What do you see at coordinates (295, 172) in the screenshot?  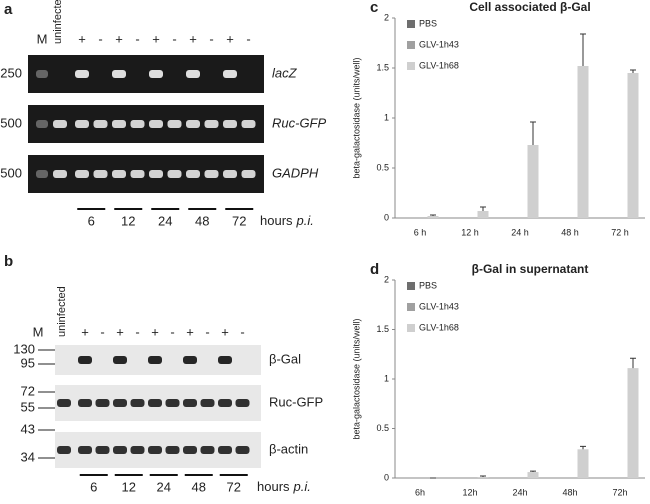 I see `row-label: GADPH` at bounding box center [295, 172].